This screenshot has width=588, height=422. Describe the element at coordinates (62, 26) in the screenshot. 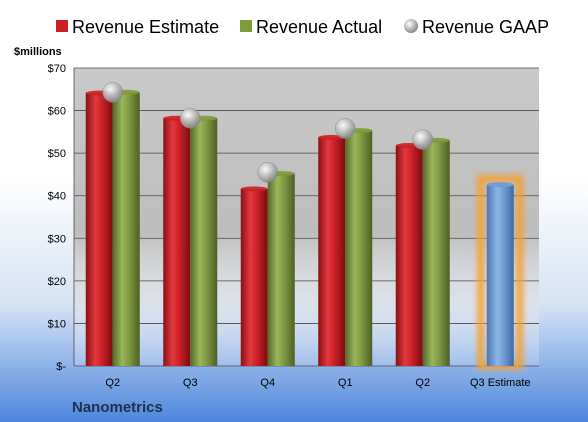

I see `legend-swatch-estimate` at that location.